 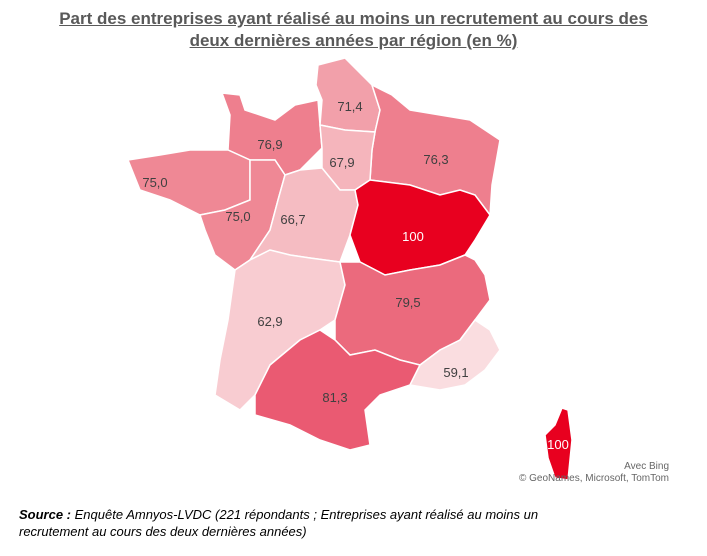 I want to click on map-region: 75,0, so click(x=188, y=182).